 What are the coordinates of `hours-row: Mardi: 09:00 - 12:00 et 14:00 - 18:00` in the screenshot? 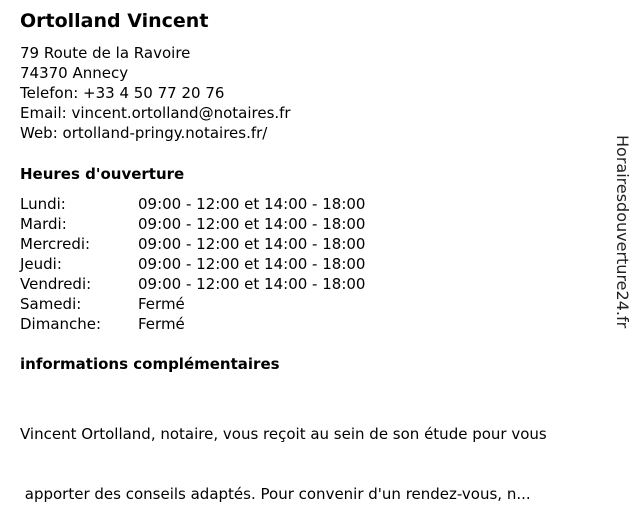 It's located at (192, 224).